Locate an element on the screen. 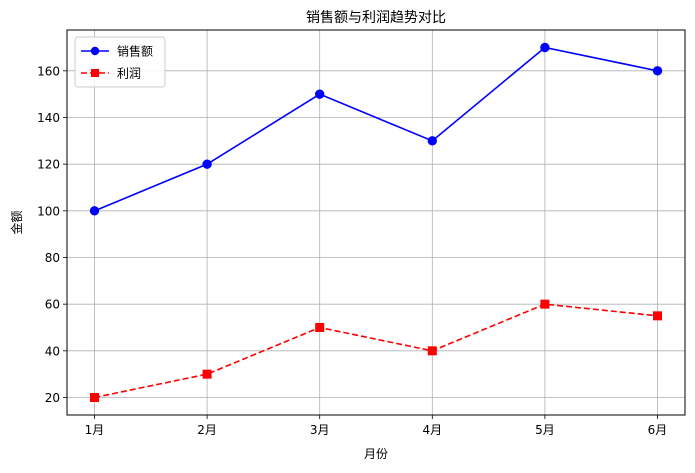  legend-item: 利润 is located at coordinates (111, 74).